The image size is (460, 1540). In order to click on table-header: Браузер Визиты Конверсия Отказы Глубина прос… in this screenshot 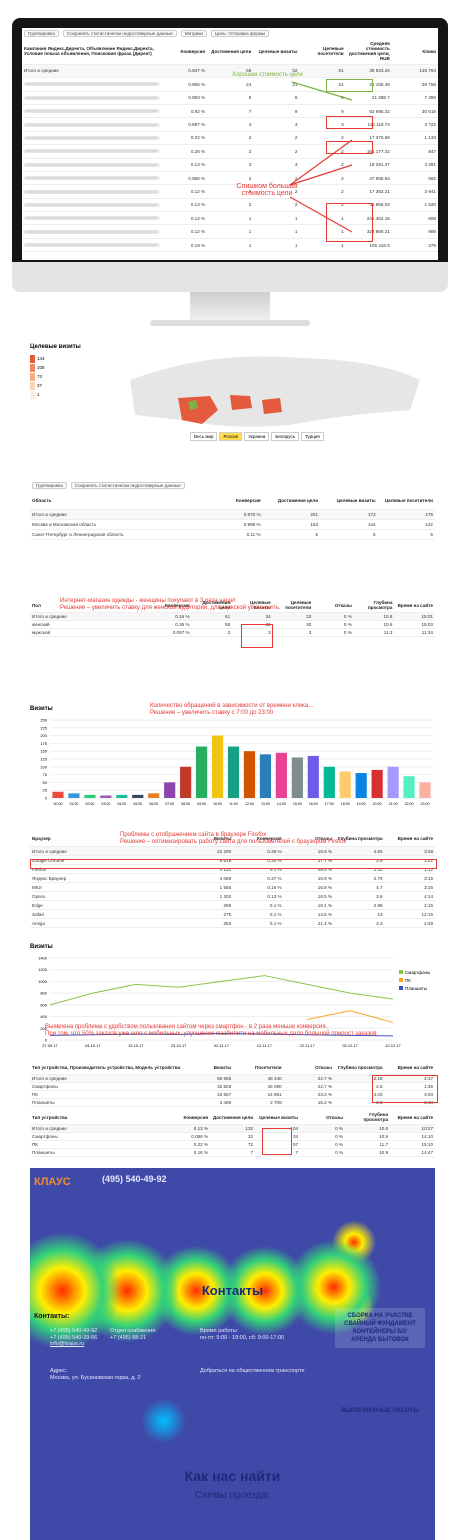, I will do `click(232, 838)`.